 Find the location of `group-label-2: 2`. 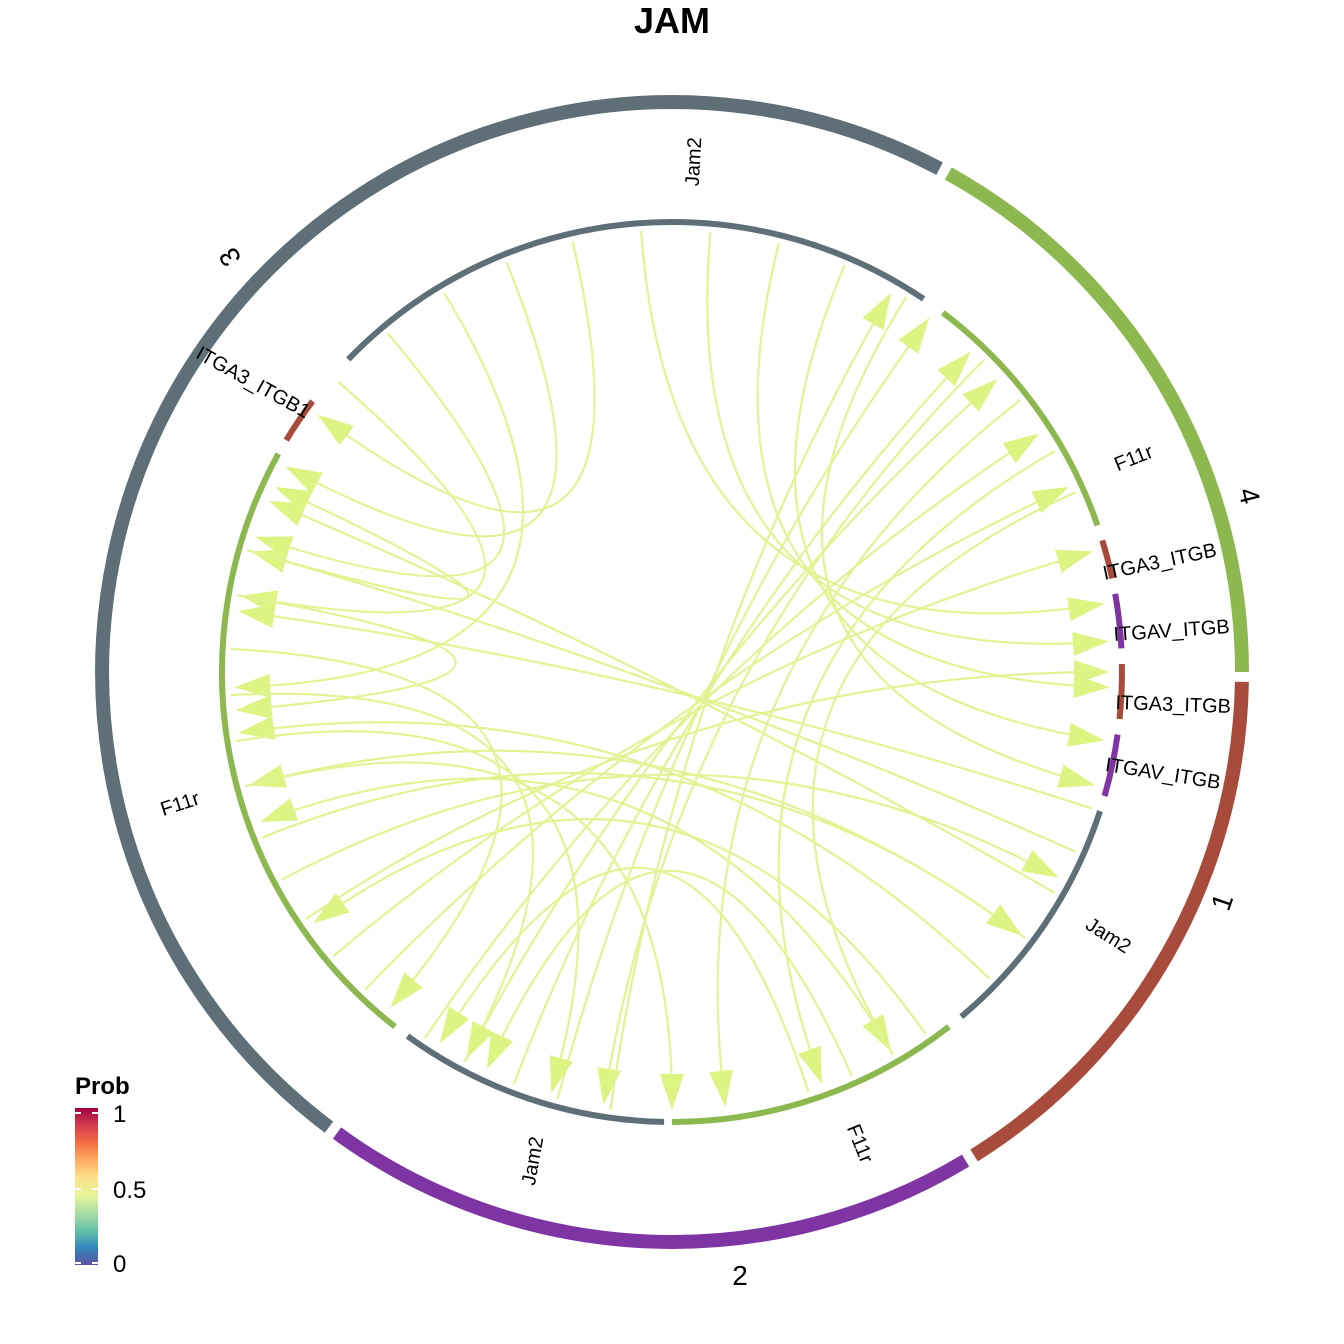

group-label-2: 2 is located at coordinates (740, 1275).